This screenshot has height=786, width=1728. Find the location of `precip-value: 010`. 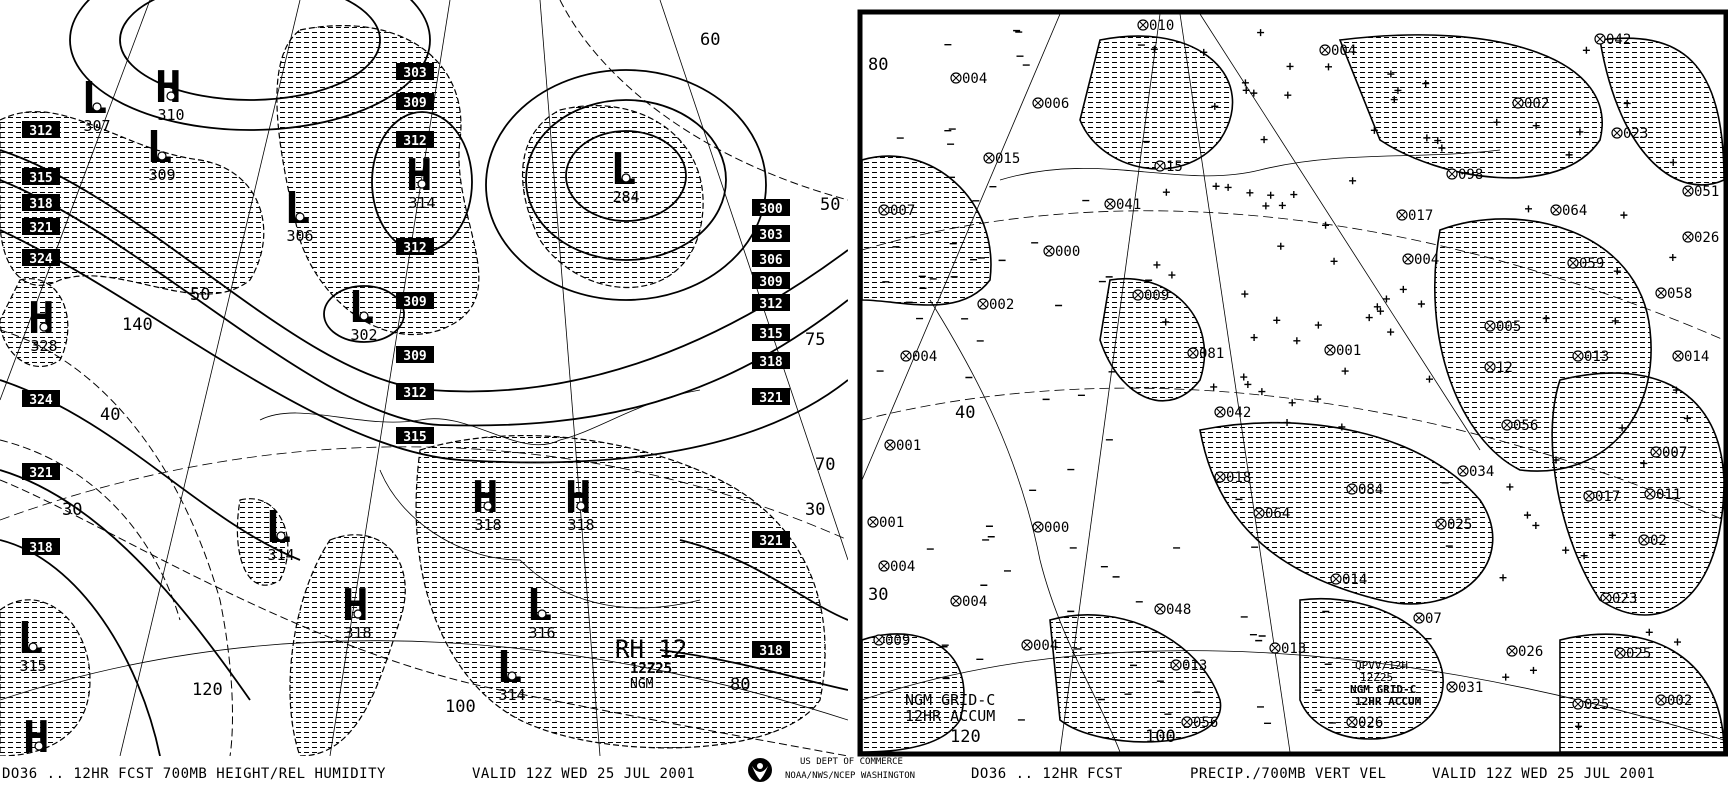

precip-value: 010 is located at coordinates (1155, 26).